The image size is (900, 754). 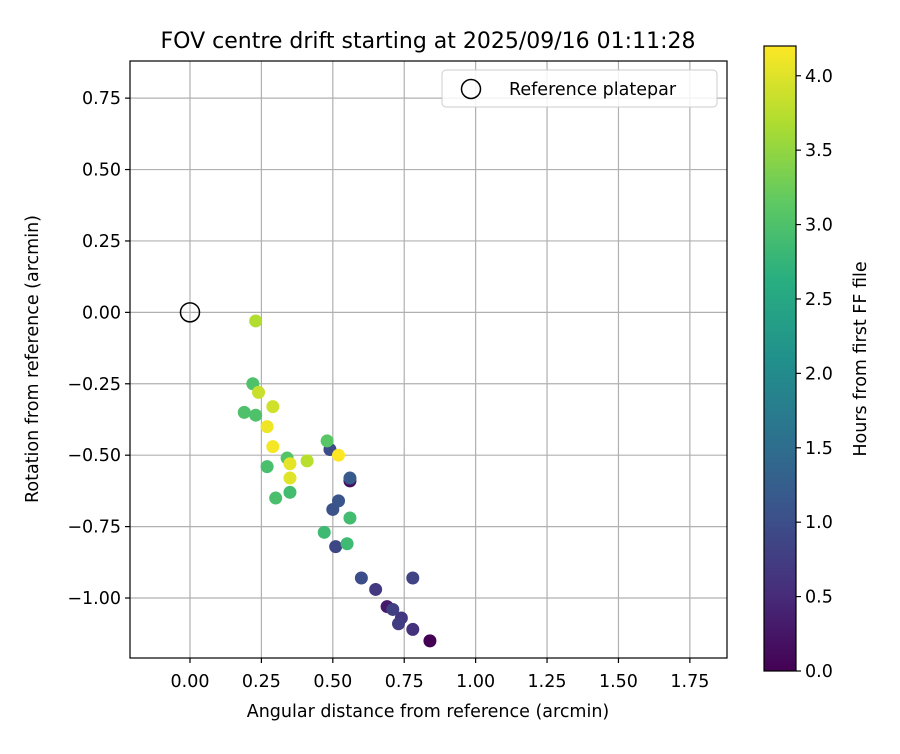 What do you see at coordinates (94, 599) in the screenshot?
I see `y-tick-label: −1.00` at bounding box center [94, 599].